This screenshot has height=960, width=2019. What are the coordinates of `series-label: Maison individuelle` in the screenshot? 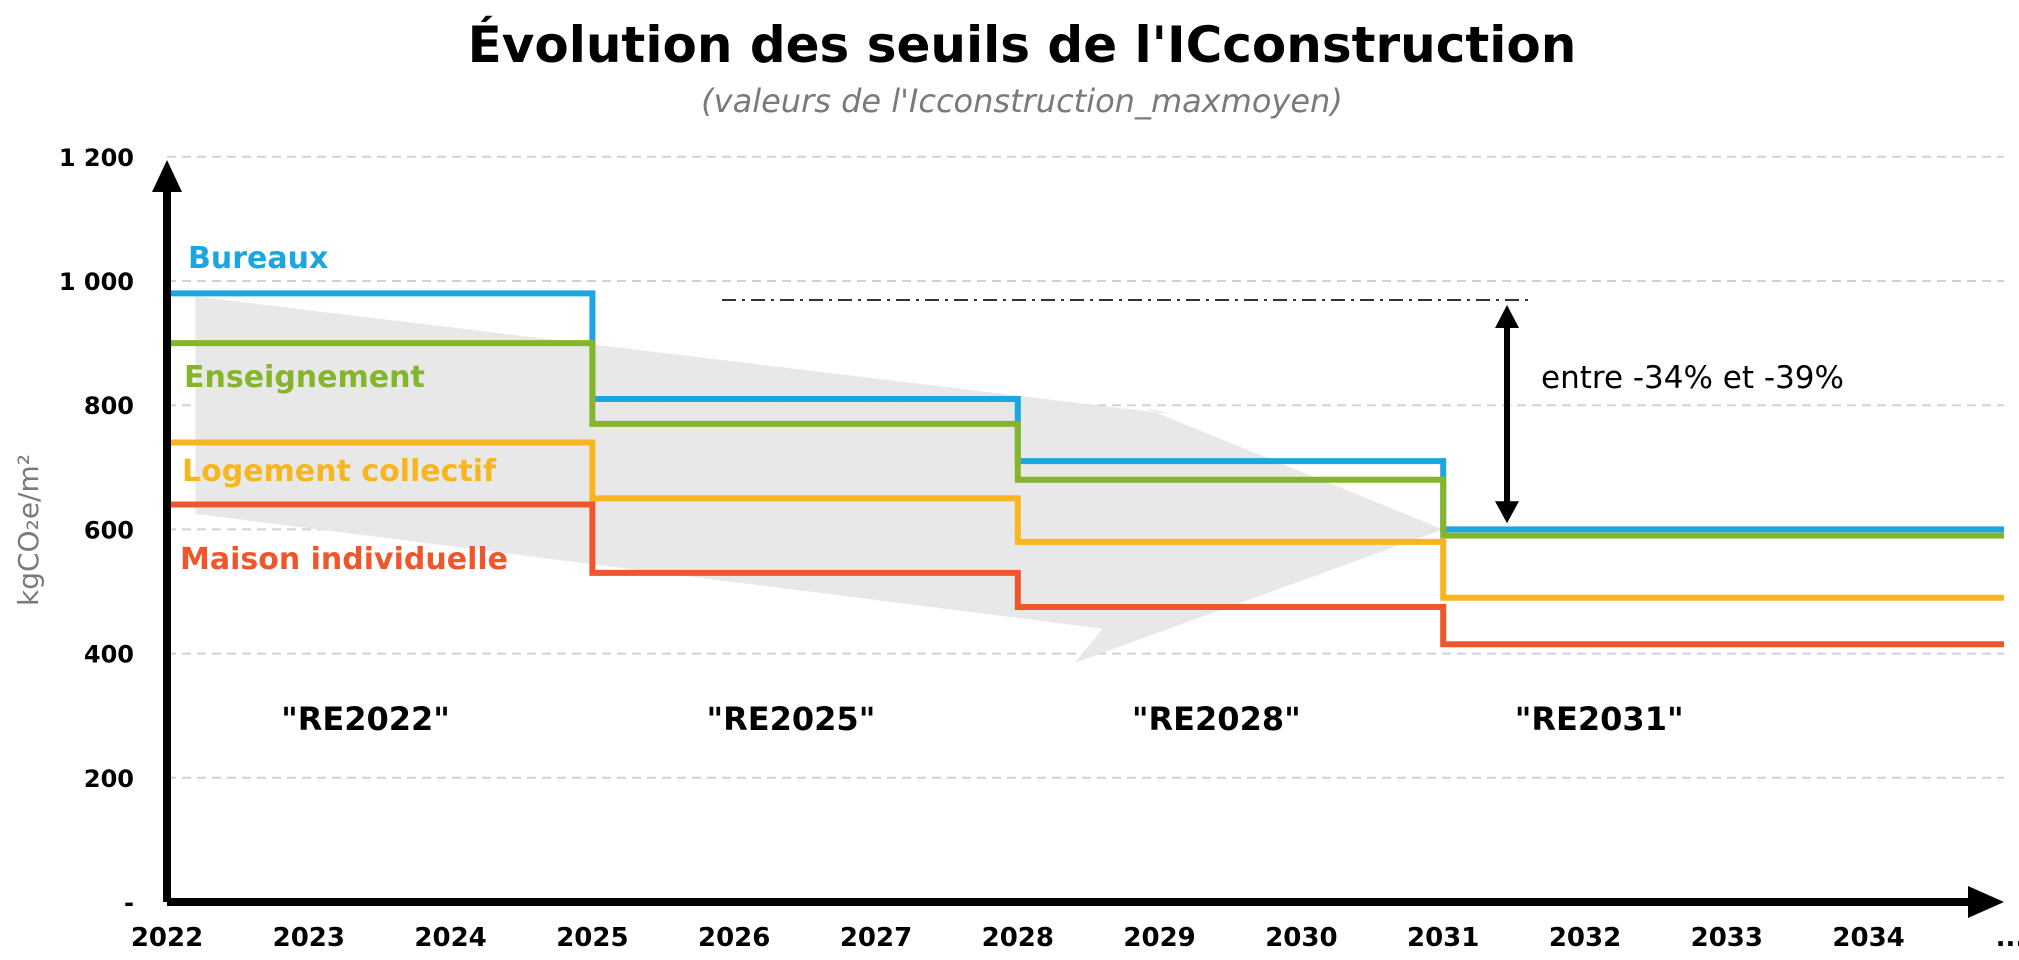 It's located at (344, 559).